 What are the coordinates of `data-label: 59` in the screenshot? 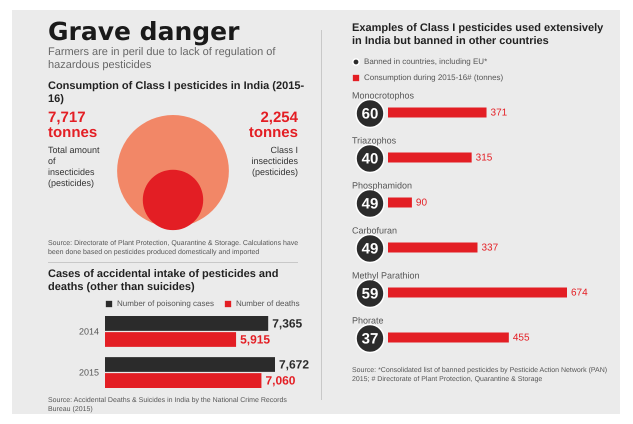 It's located at (370, 294).